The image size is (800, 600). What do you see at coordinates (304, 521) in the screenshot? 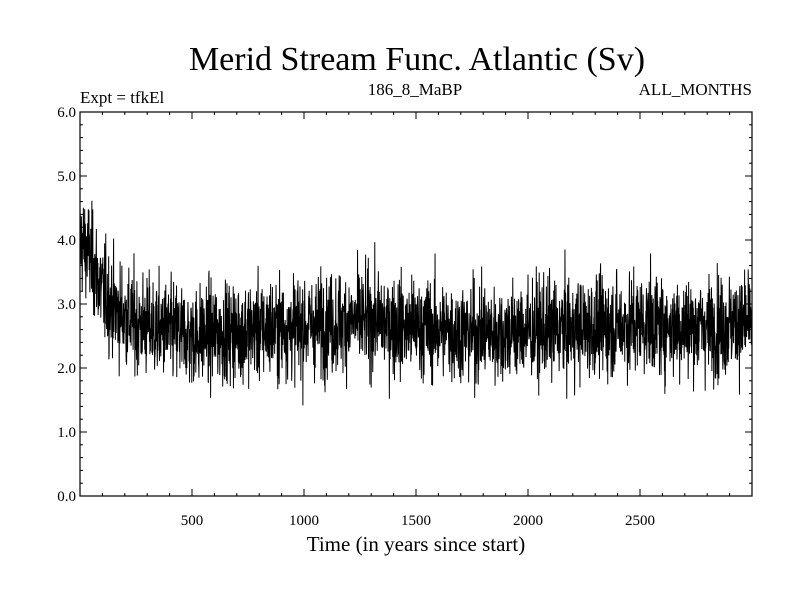
I see `x-tick-label: 1000` at bounding box center [304, 521].